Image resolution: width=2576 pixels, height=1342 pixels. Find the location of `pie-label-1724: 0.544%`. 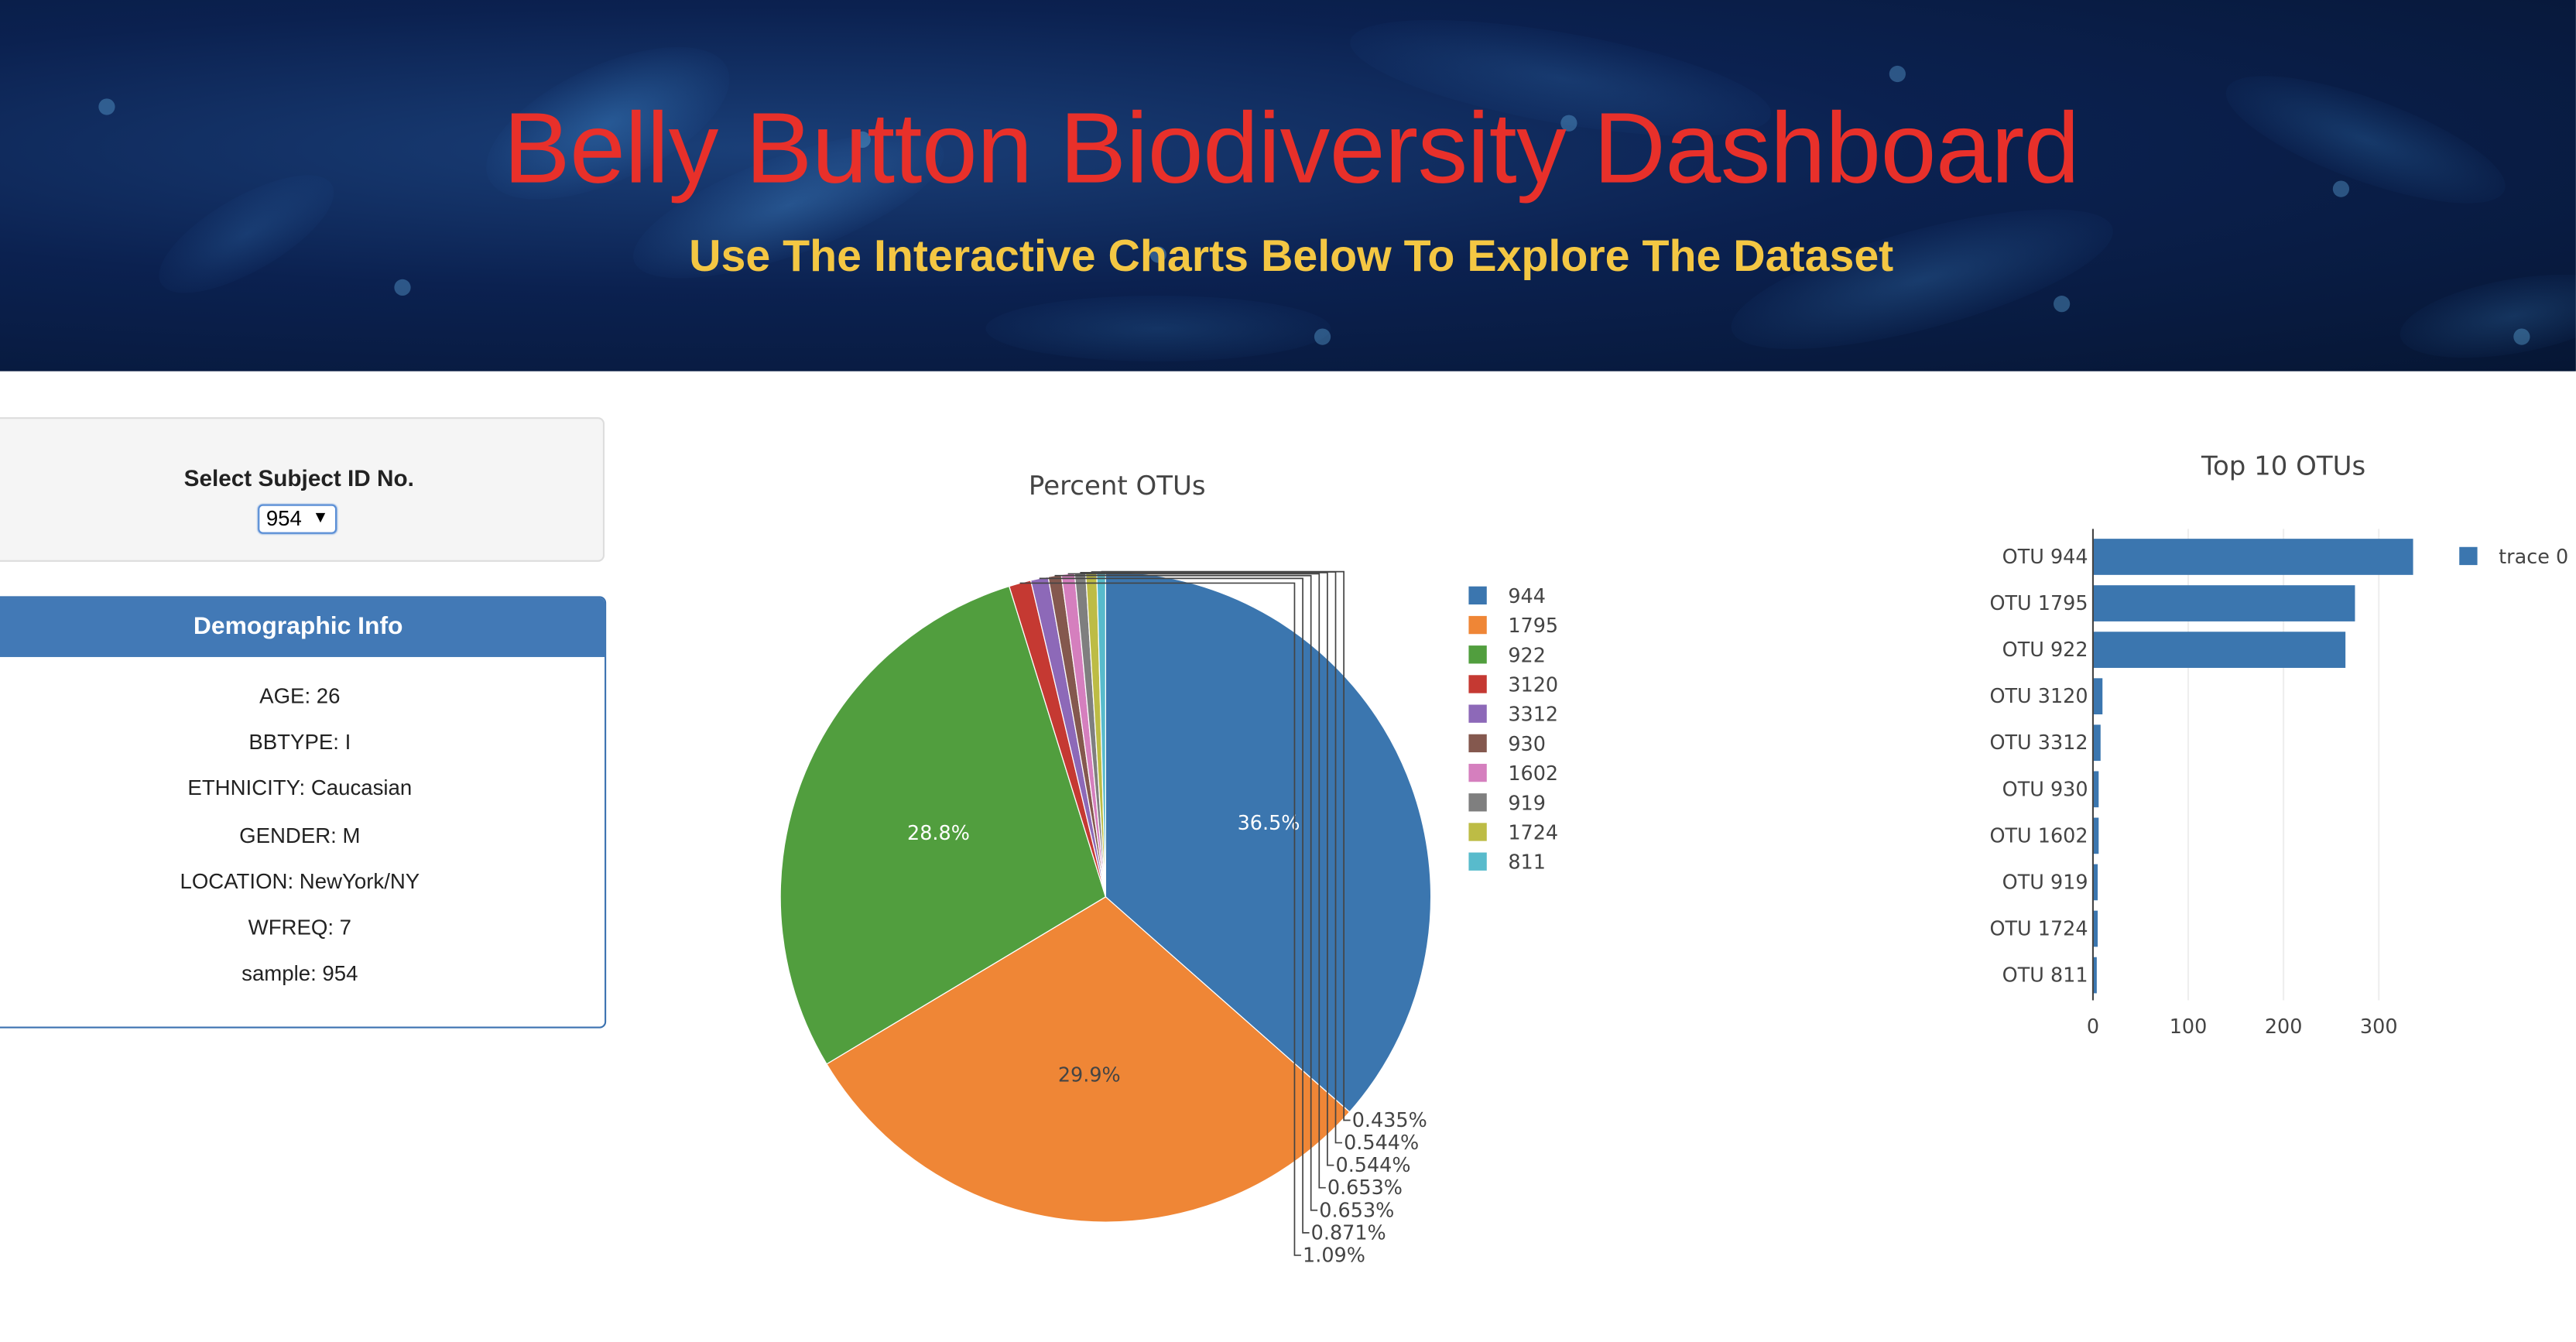

pie-label-1724: 0.544% is located at coordinates (1381, 1143).